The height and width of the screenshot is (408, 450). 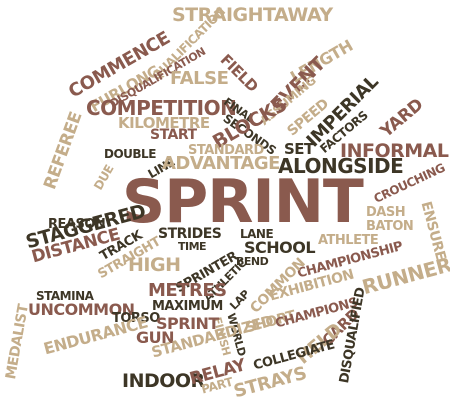 What do you see at coordinates (394, 151) in the screenshot?
I see `word-informal: INFORMAL` at bounding box center [394, 151].